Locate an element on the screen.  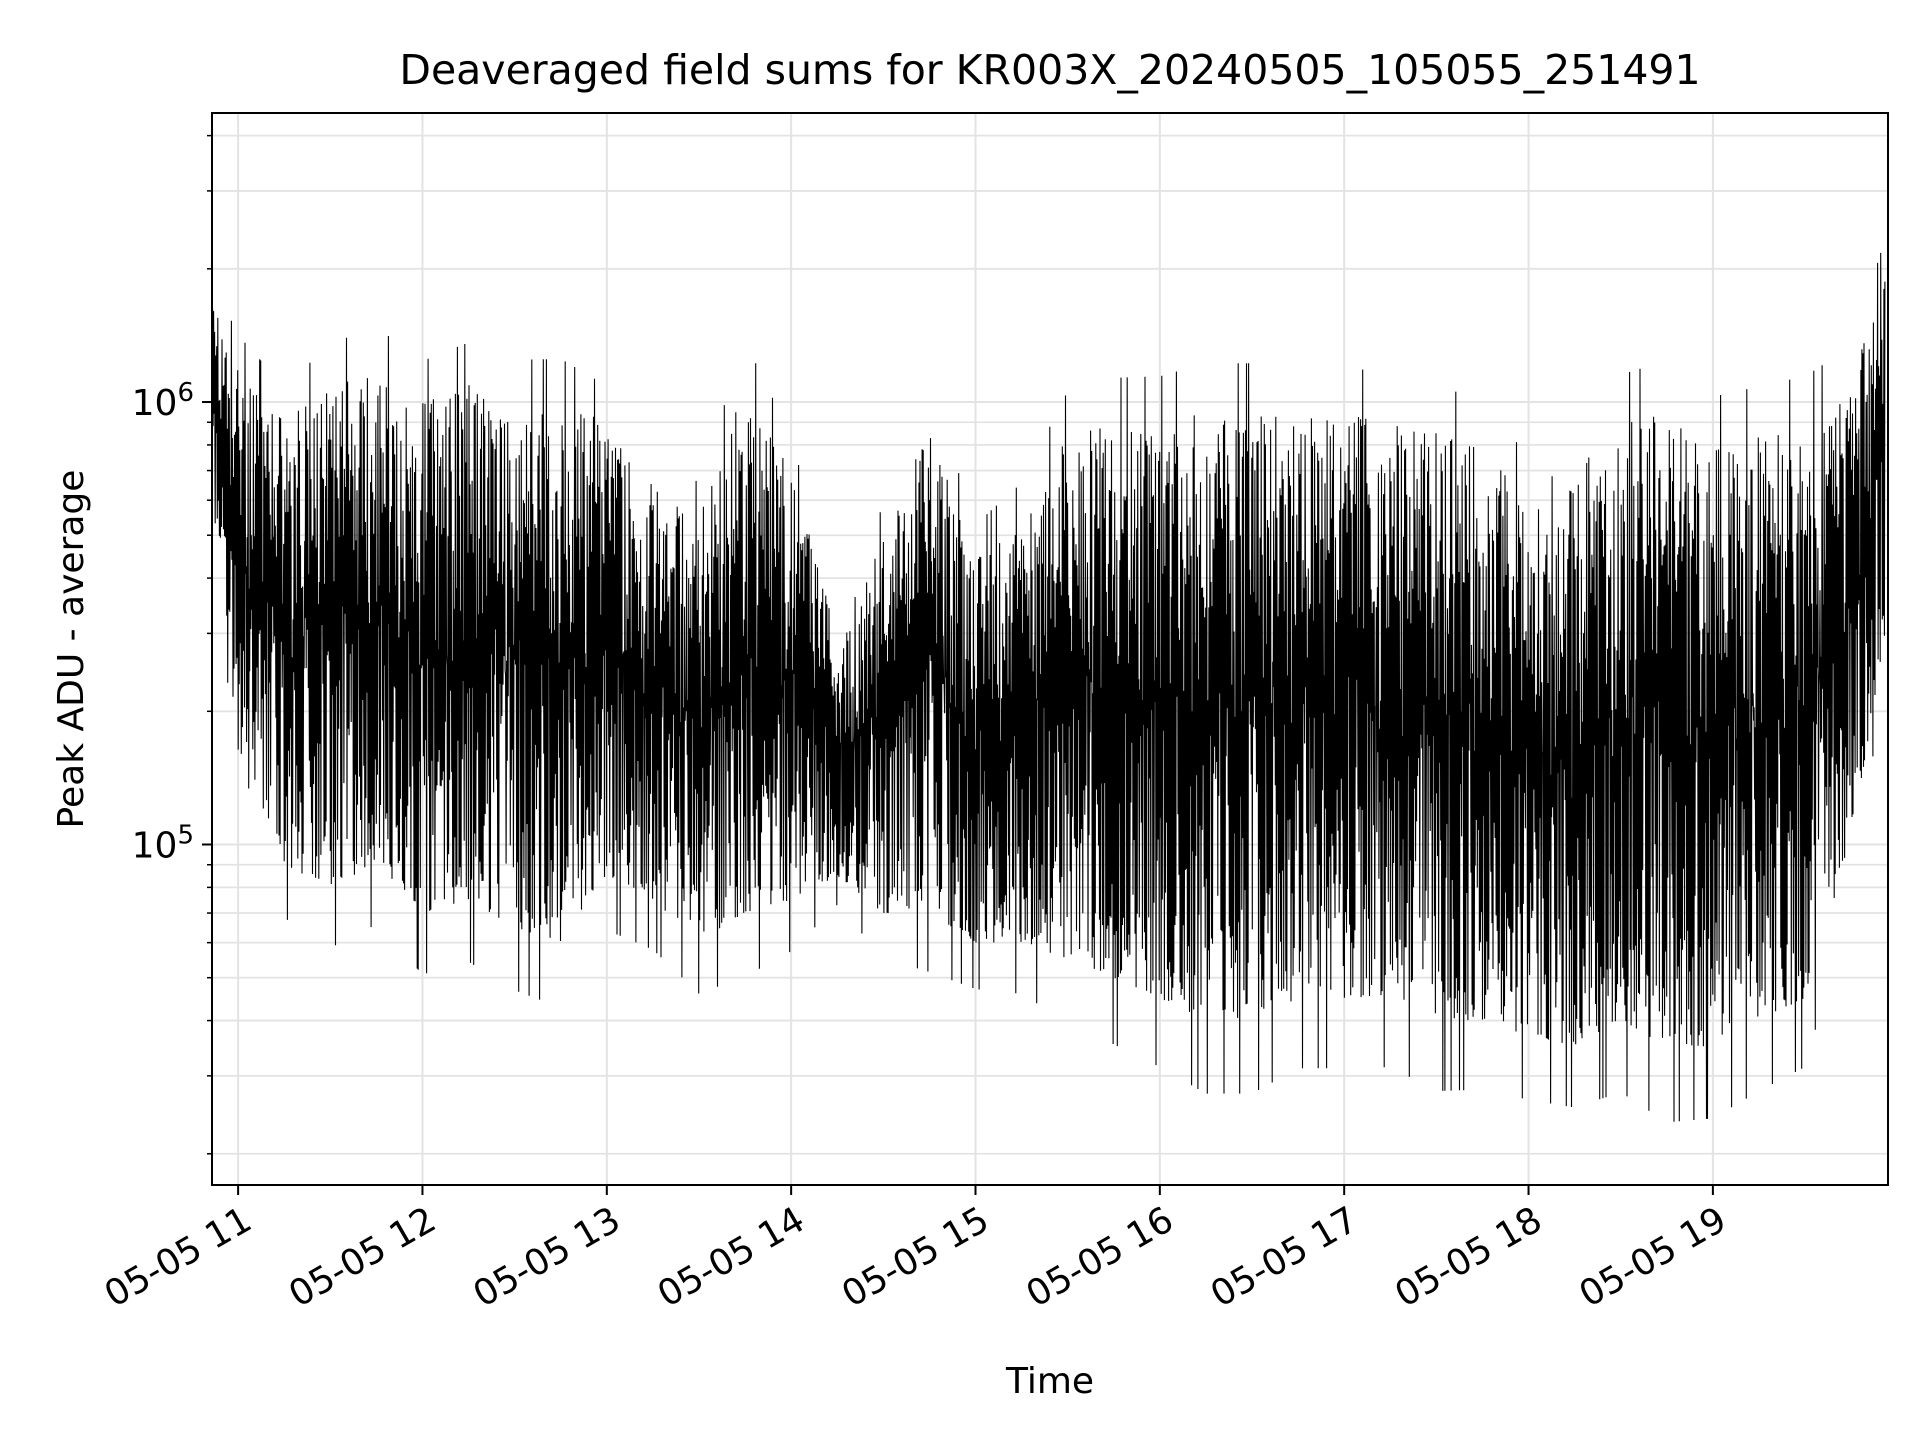
y-axis: 105 106 is located at coordinates (172, 644).